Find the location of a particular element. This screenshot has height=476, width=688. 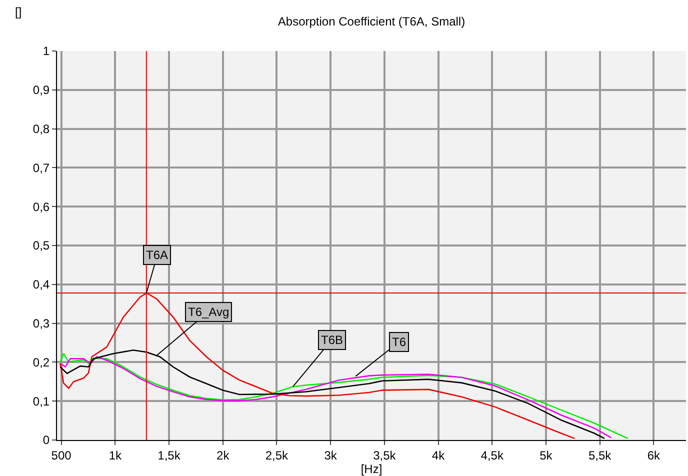

x-tick-label: 4k is located at coordinates (439, 455).